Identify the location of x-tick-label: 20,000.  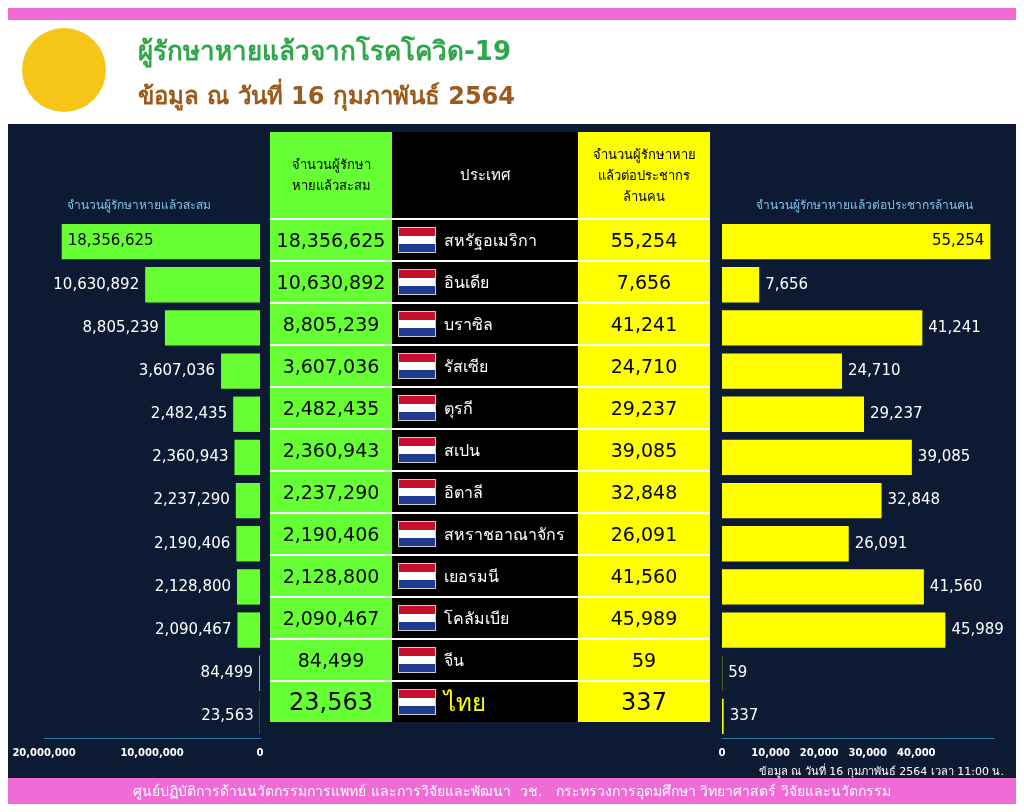
(819, 752).